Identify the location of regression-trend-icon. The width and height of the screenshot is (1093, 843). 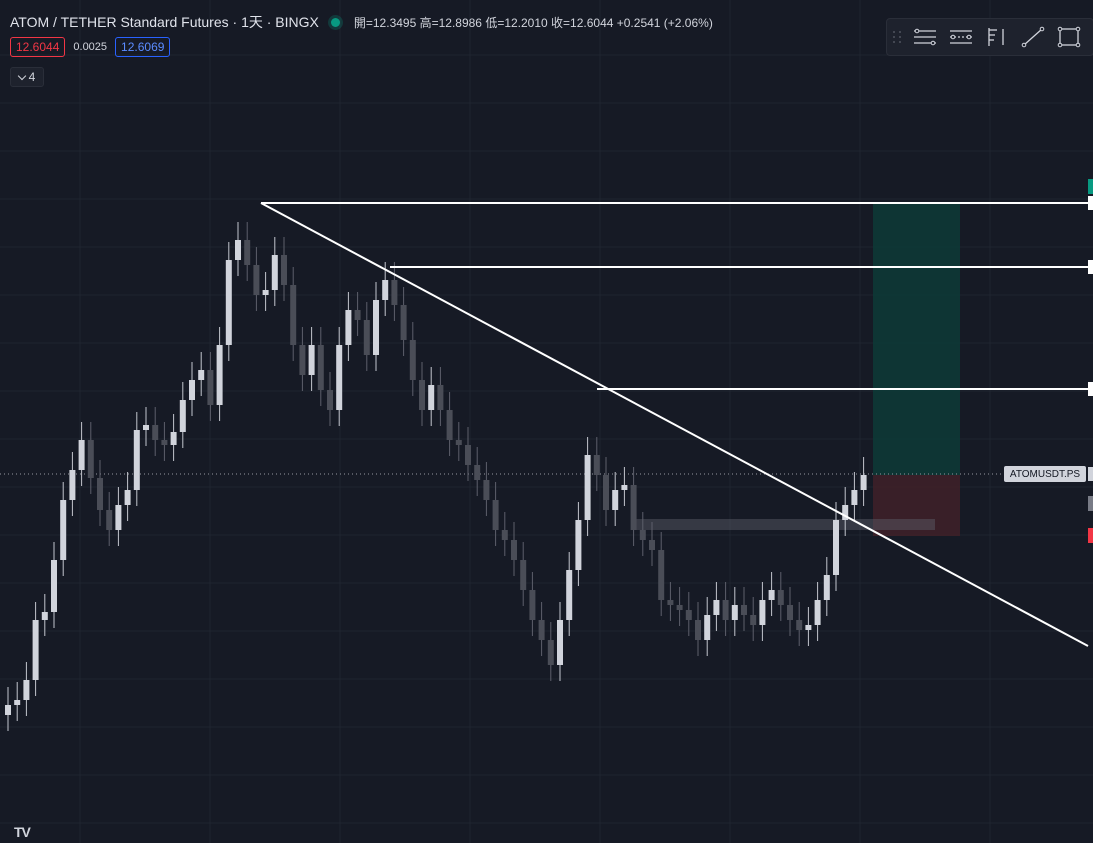
(961, 37).